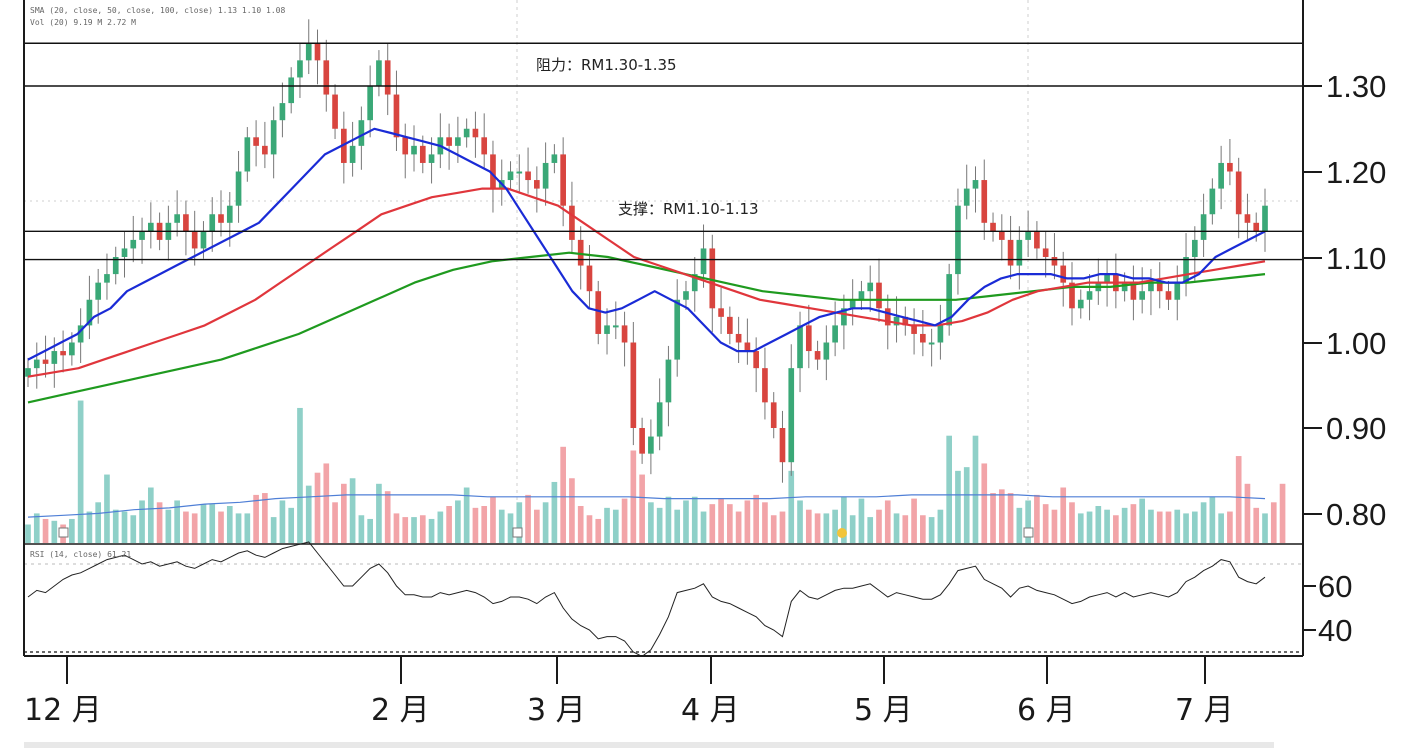 Image resolution: width=1424 pixels, height=748 pixels. Describe the element at coordinates (1335, 586) in the screenshot. I see `rsi-tick-label: 60` at that location.